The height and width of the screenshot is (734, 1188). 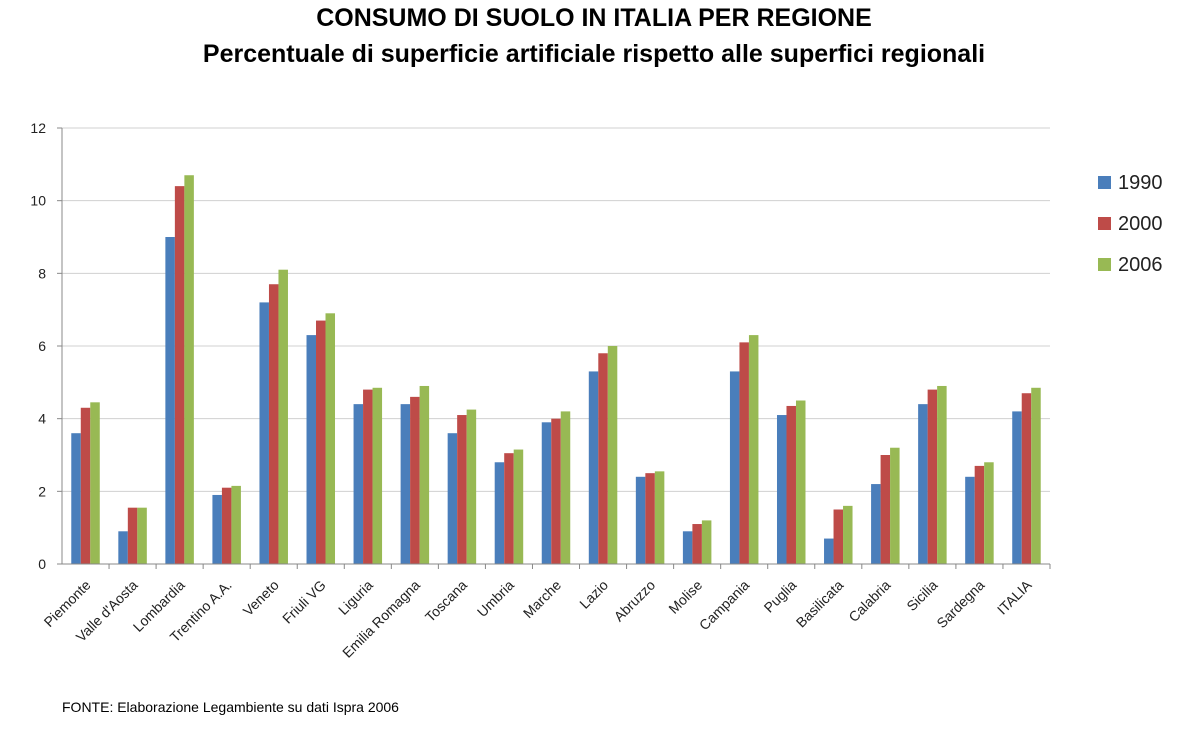 What do you see at coordinates (304, 602) in the screenshot?
I see `x-tick-label: Friuli VG` at bounding box center [304, 602].